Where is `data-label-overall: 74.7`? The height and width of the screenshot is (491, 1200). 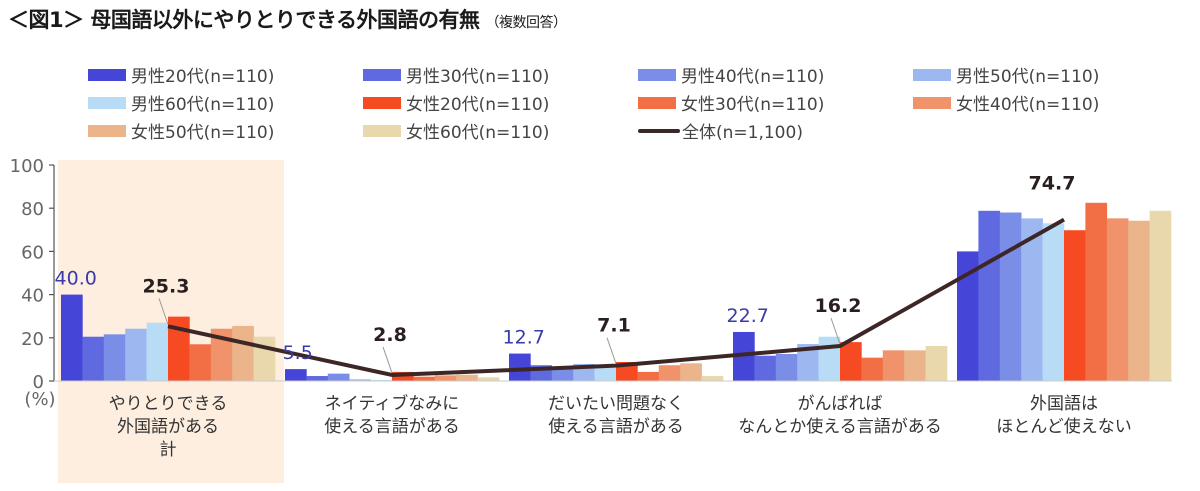 data-label-overall: 74.7 is located at coordinates (1052, 184).